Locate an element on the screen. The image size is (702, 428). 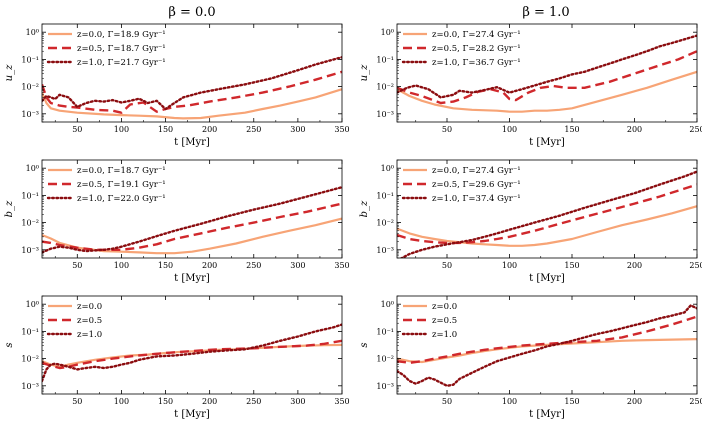
legend-entry: z=1.0, Γ=36.7 Gyr⁻¹ is located at coordinates (476, 63).